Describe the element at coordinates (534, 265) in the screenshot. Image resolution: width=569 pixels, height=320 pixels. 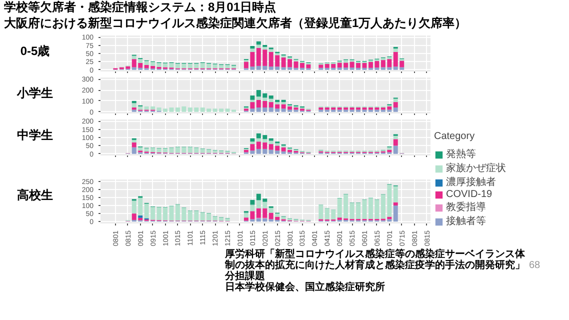
I see `text: 68` at that location.